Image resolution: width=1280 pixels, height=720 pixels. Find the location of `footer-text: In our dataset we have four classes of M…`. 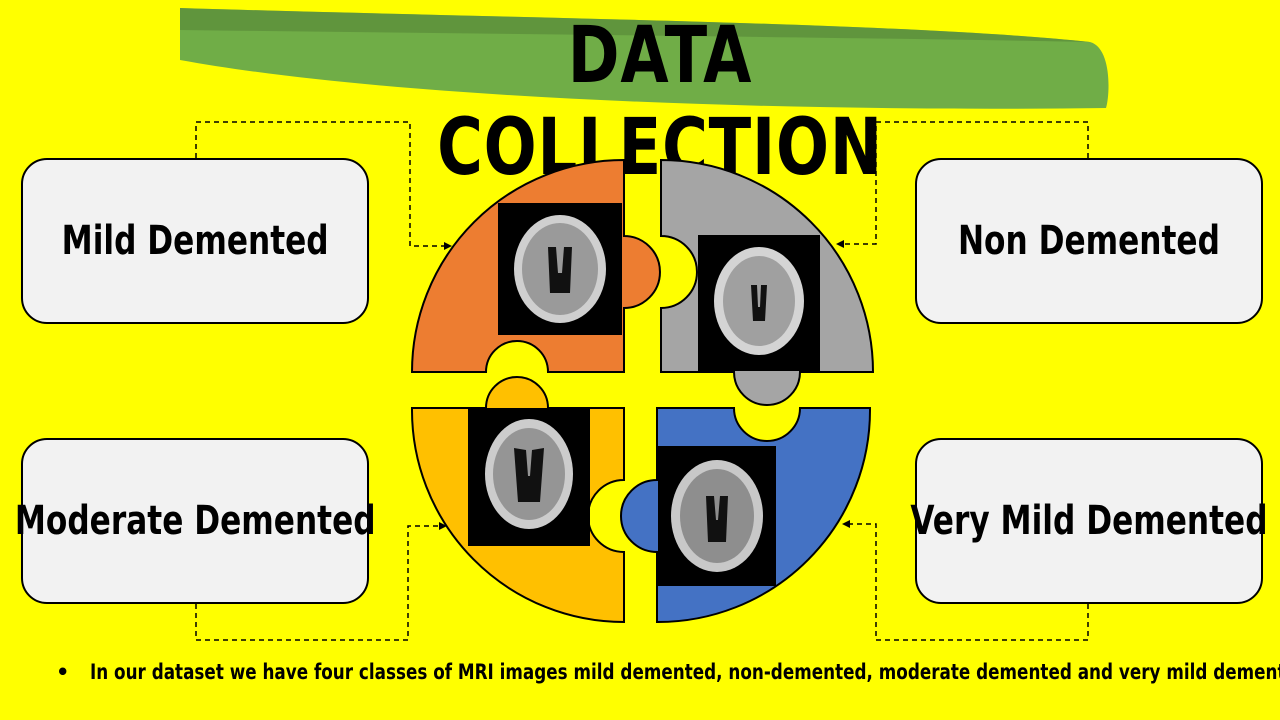

footer-text: In our dataset we have four classes of M… is located at coordinates (685, 672).